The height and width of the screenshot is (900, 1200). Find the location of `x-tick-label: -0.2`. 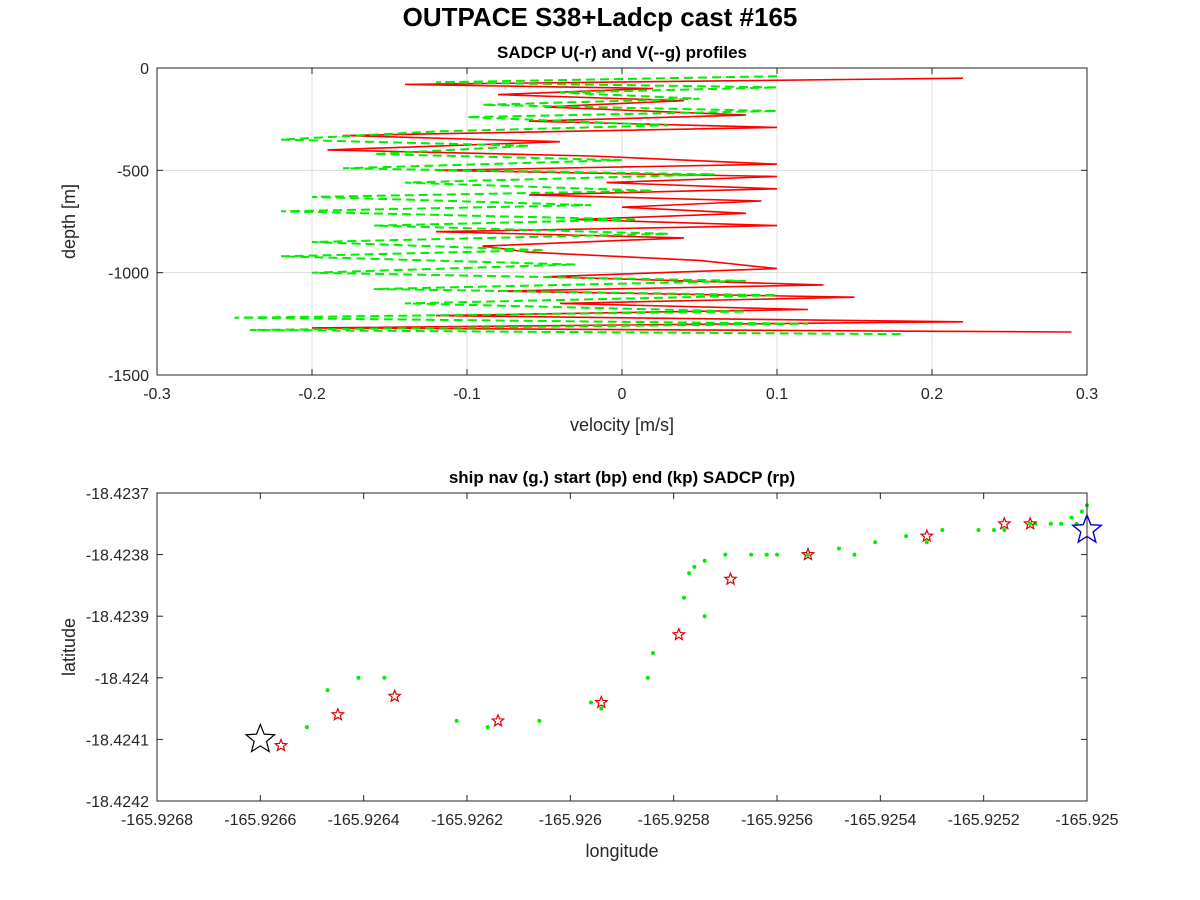

x-tick-label: -0.2 is located at coordinates (312, 394).